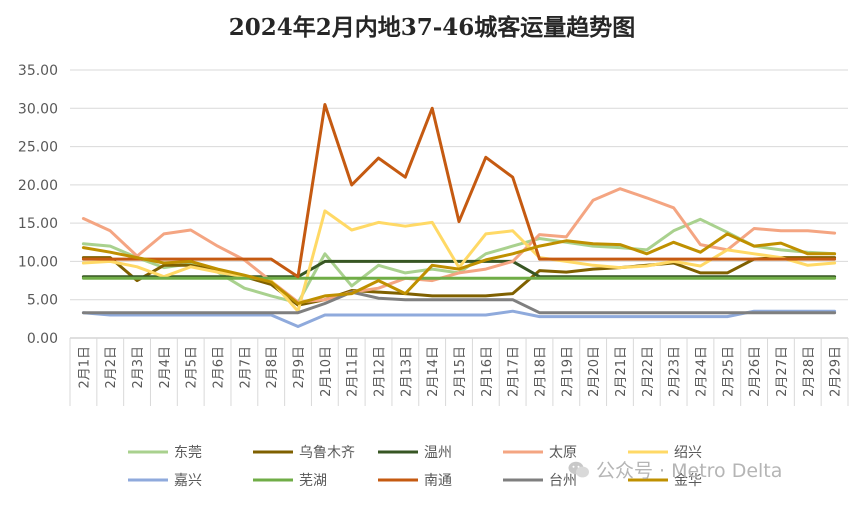 The height and width of the screenshot is (505, 864). I want to click on chart-title: 2024年2月内地37-46城客运量趋势图, so click(432, 27).